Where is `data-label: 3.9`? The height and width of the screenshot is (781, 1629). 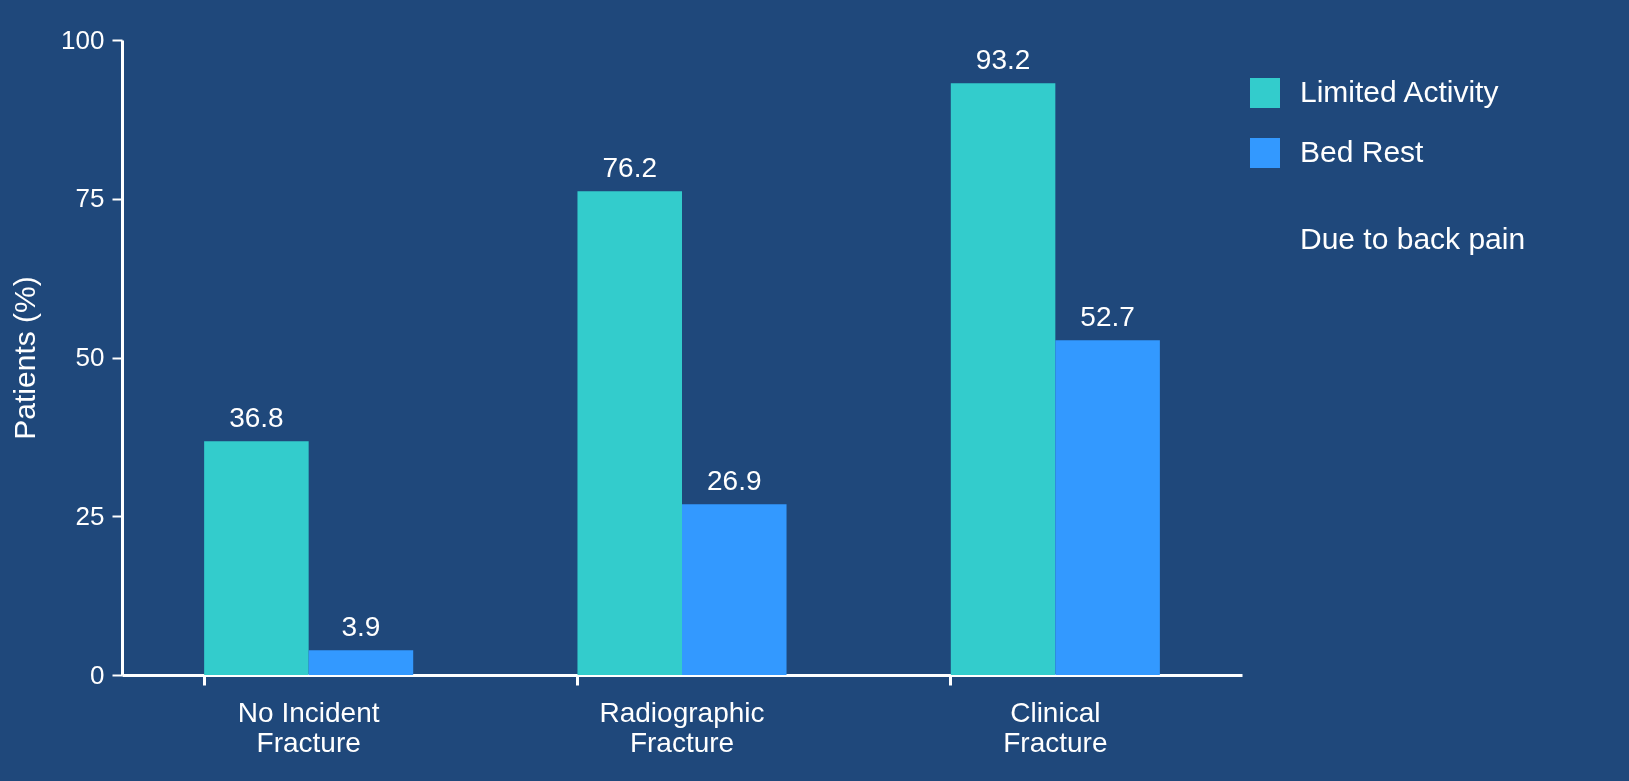
data-label: 3.9 is located at coordinates (361, 627).